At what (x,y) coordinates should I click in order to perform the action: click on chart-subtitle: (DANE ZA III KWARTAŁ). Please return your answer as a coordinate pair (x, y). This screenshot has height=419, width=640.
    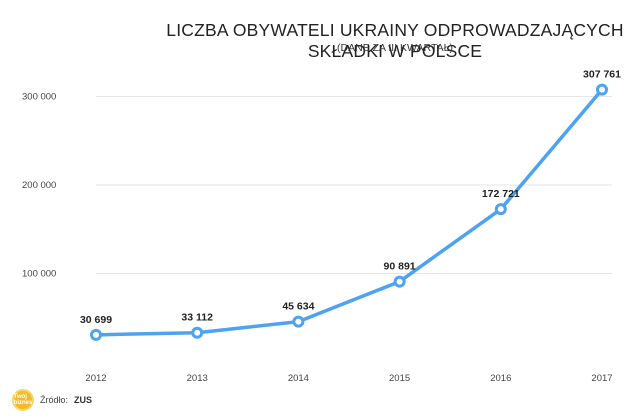
    Looking at the image, I should click on (395, 48).